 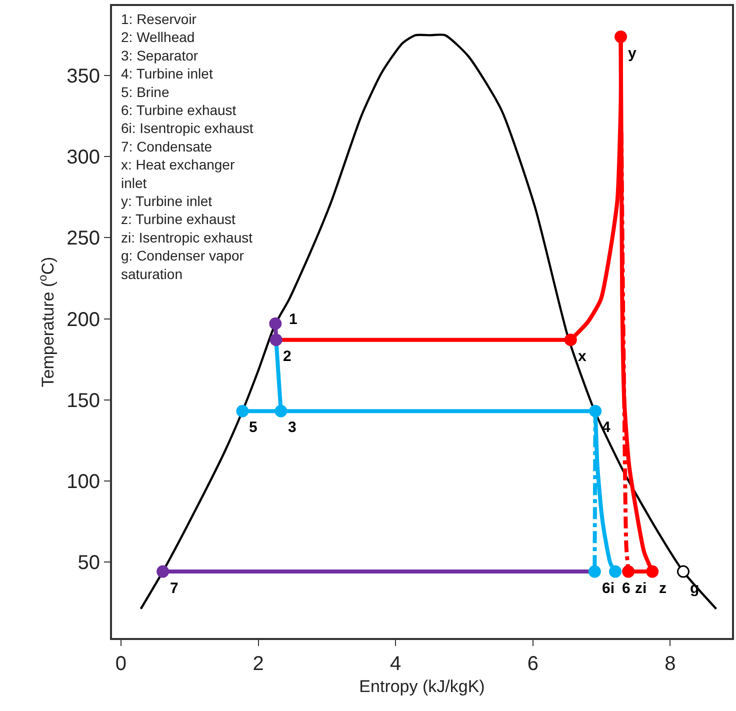 What do you see at coordinates (174, 588) in the screenshot?
I see `annotation: 7` at bounding box center [174, 588].